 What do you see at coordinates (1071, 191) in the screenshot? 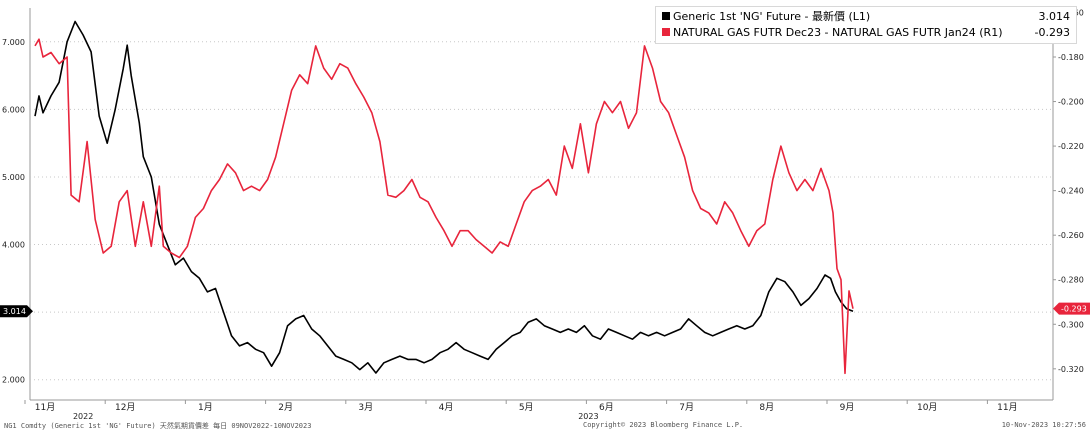
I see `right-tick-label: -0.240` at bounding box center [1071, 191].